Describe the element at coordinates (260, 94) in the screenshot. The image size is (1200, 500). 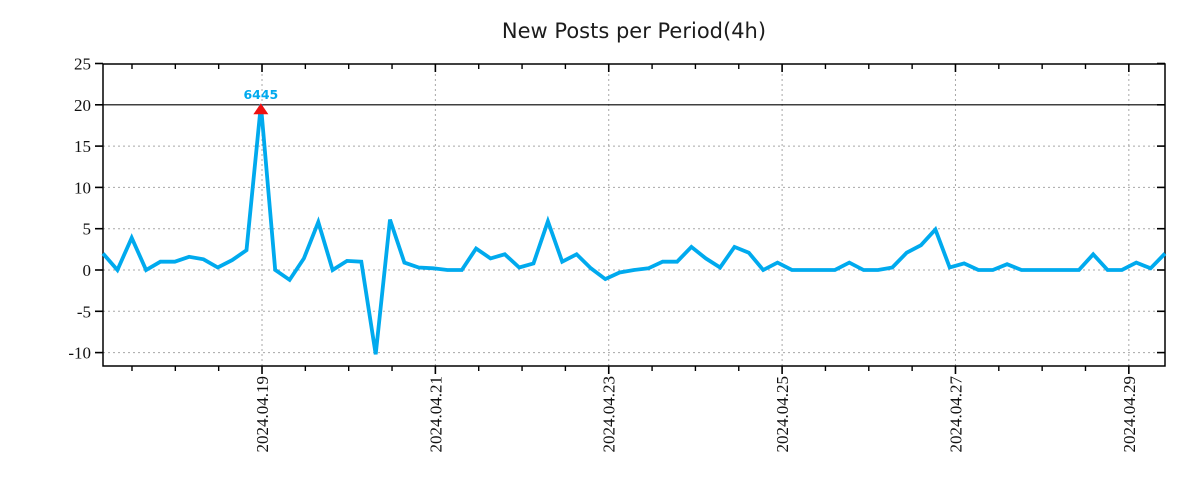
I see `peak-value-label: 6445` at that location.